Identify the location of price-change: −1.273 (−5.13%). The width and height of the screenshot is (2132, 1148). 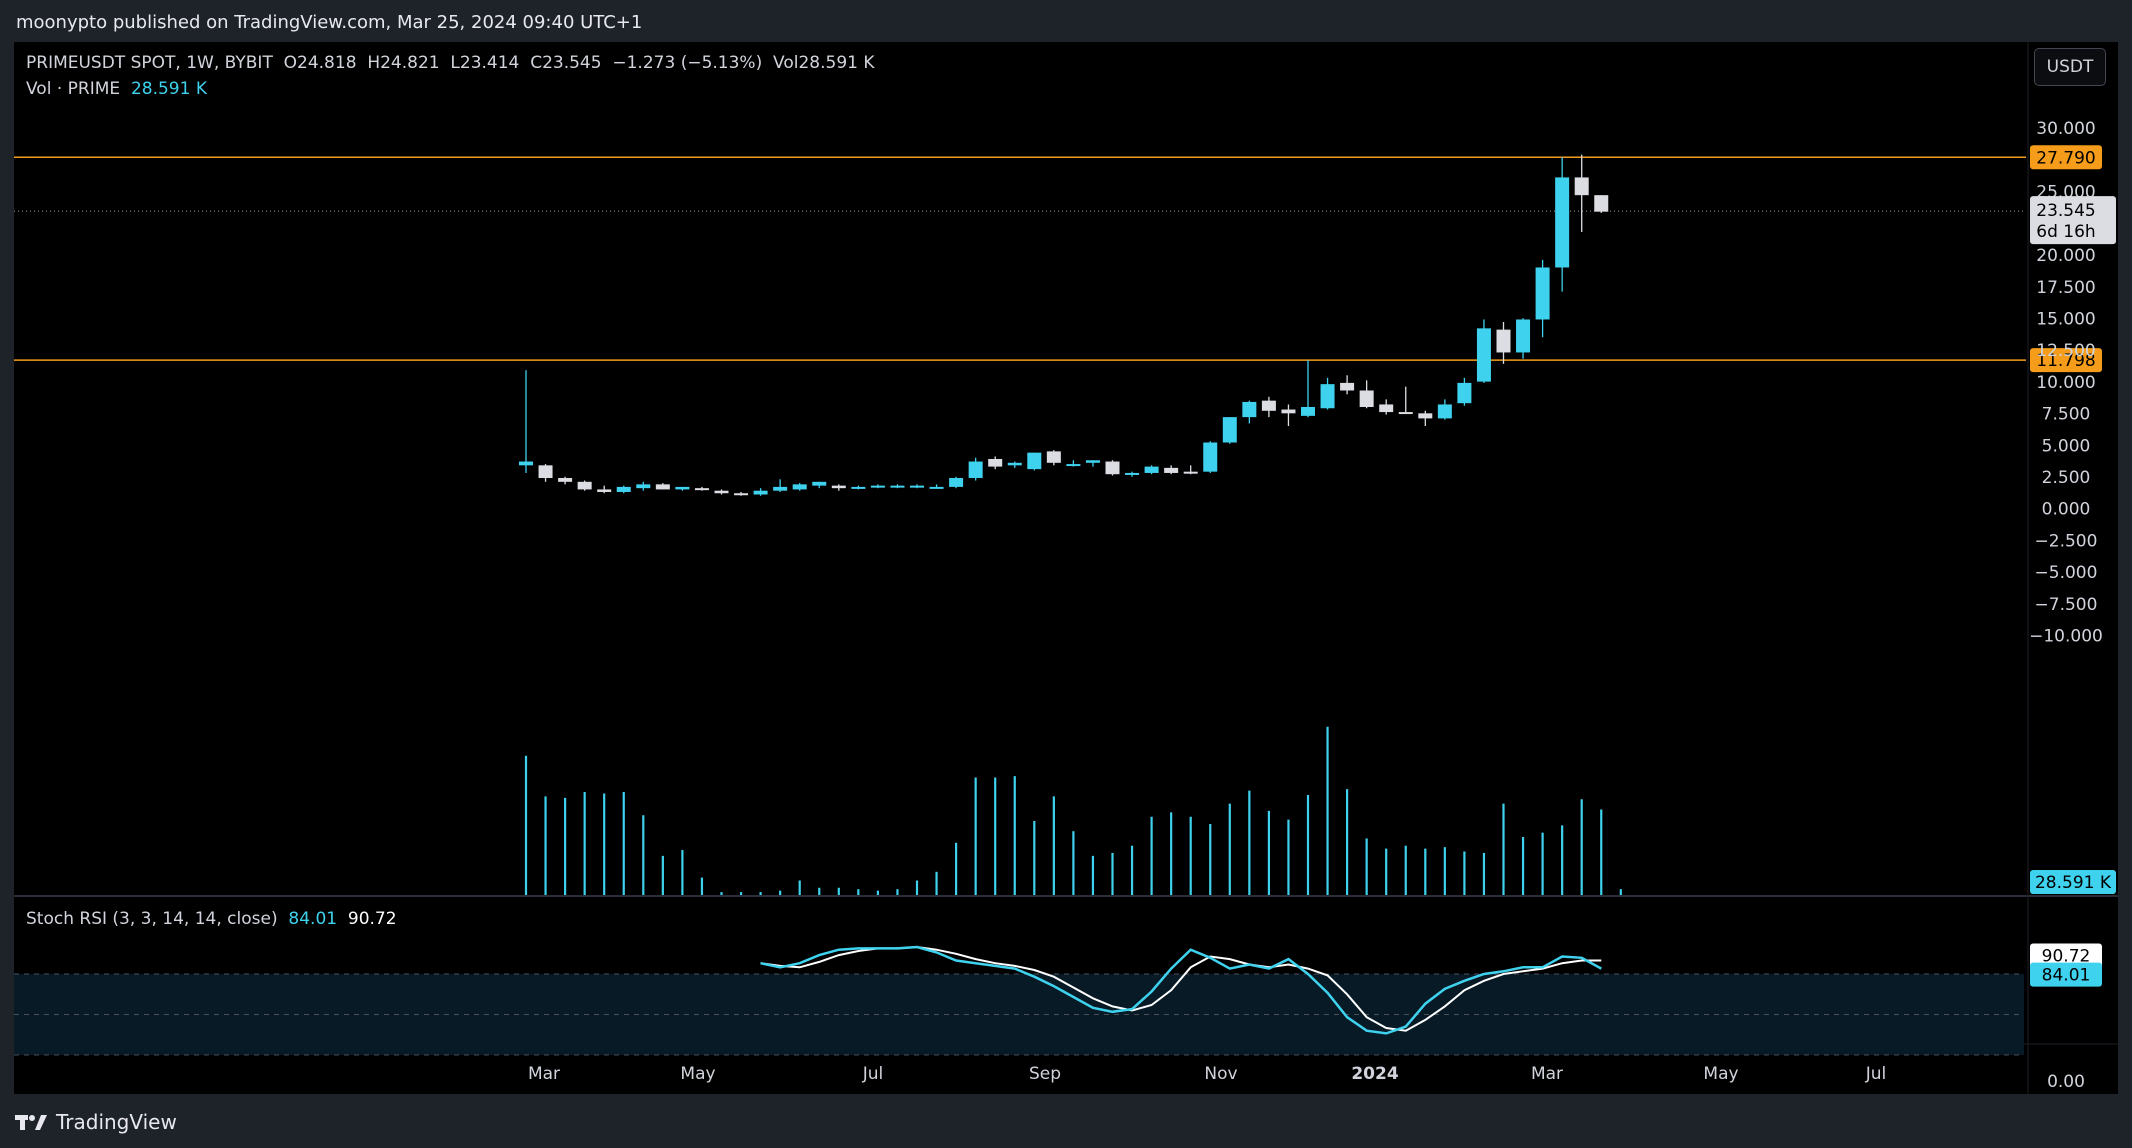
(687, 63).